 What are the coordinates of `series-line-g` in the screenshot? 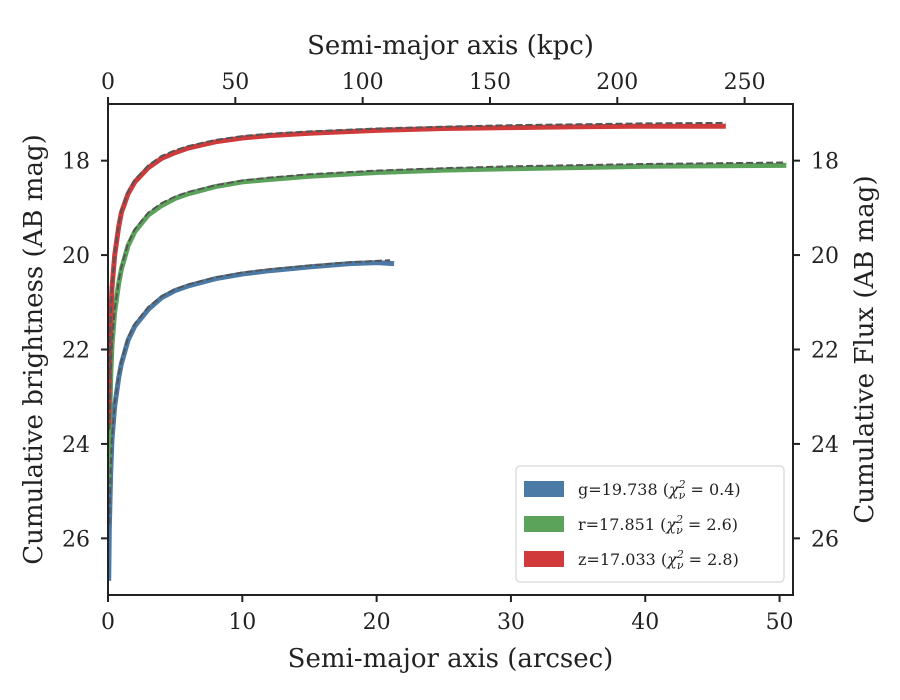 It's located at (251, 420).